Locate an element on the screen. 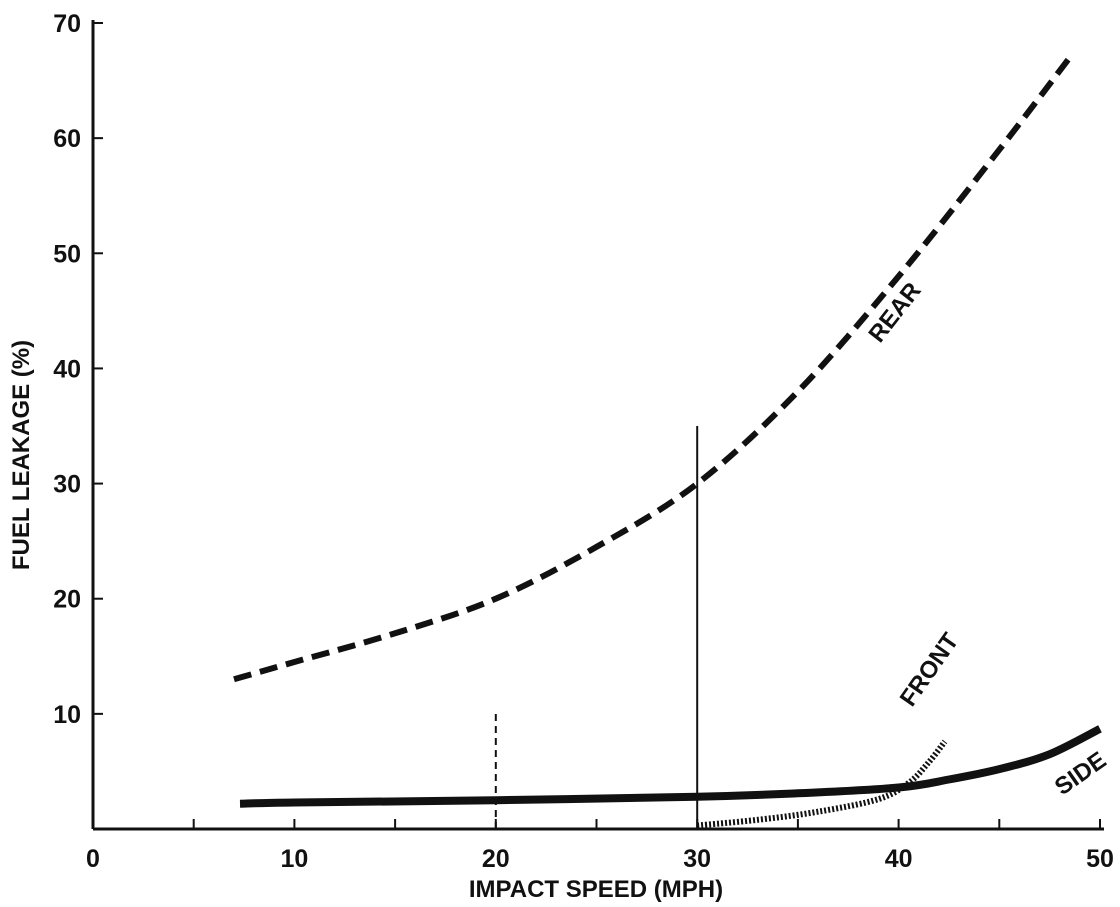  reference-lines is located at coordinates (596, 627).